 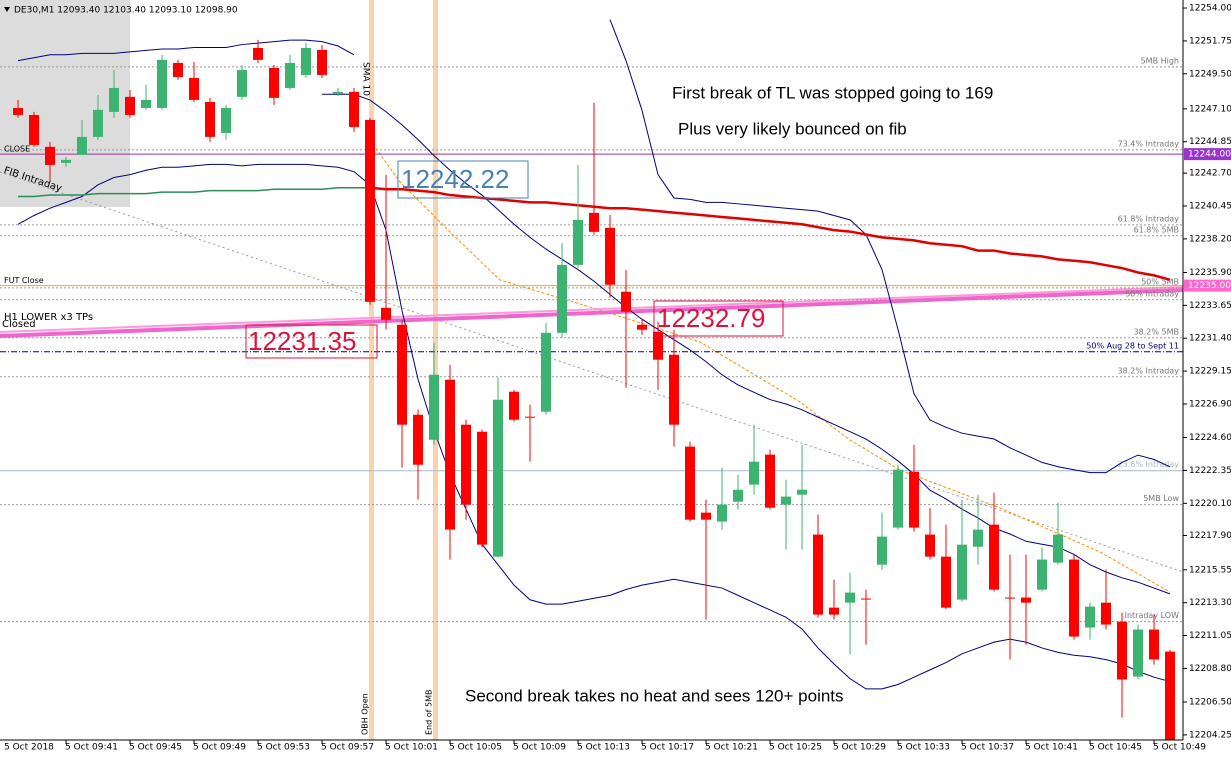 I want to click on y-tick-label: 12217.90, so click(x=1210, y=536).